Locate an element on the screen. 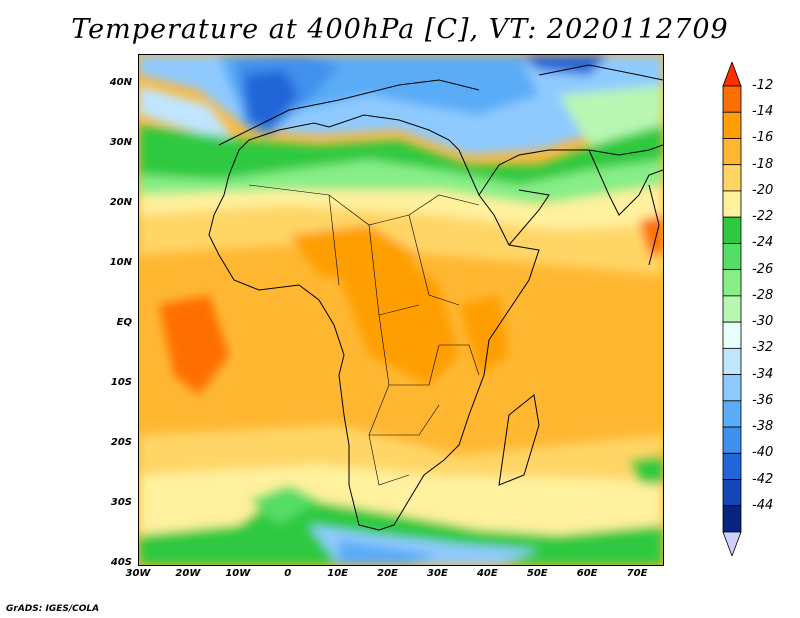  colorbar-tick-label: -20 is located at coordinates (763, 190).